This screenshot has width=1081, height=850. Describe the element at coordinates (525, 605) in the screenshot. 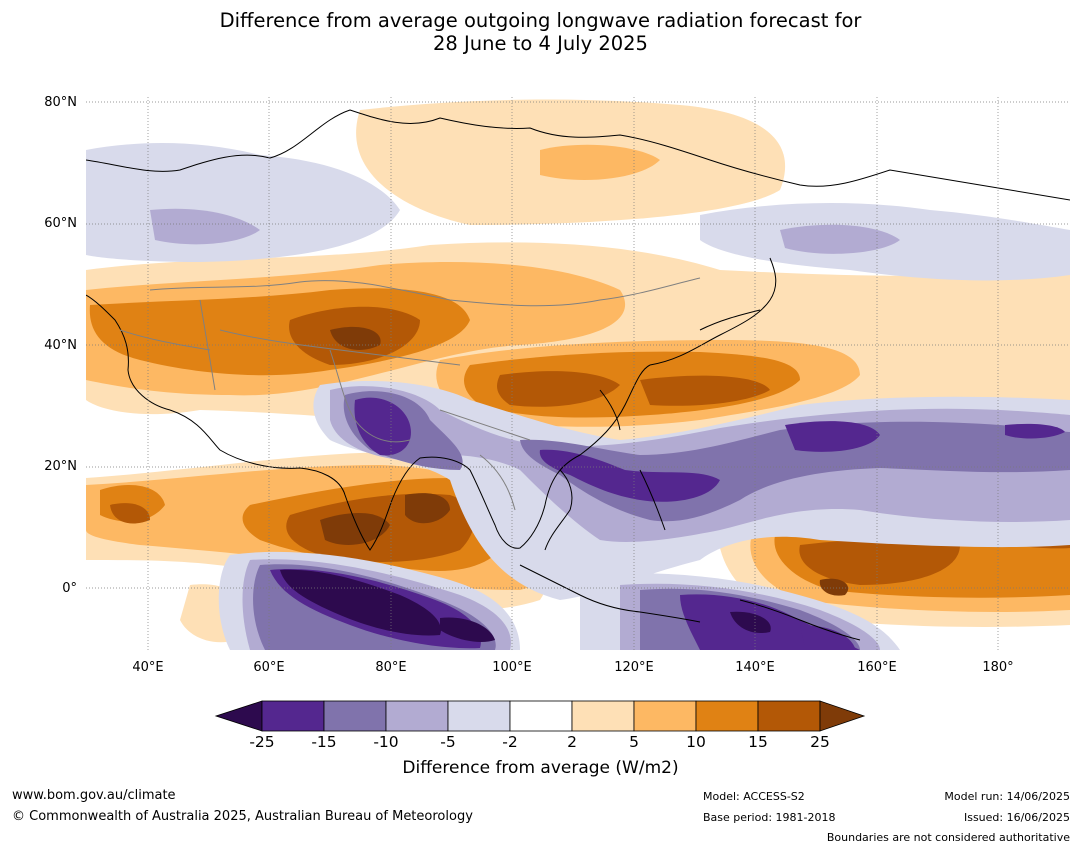

I see `anomaly-band-extreme-purple` at that location.